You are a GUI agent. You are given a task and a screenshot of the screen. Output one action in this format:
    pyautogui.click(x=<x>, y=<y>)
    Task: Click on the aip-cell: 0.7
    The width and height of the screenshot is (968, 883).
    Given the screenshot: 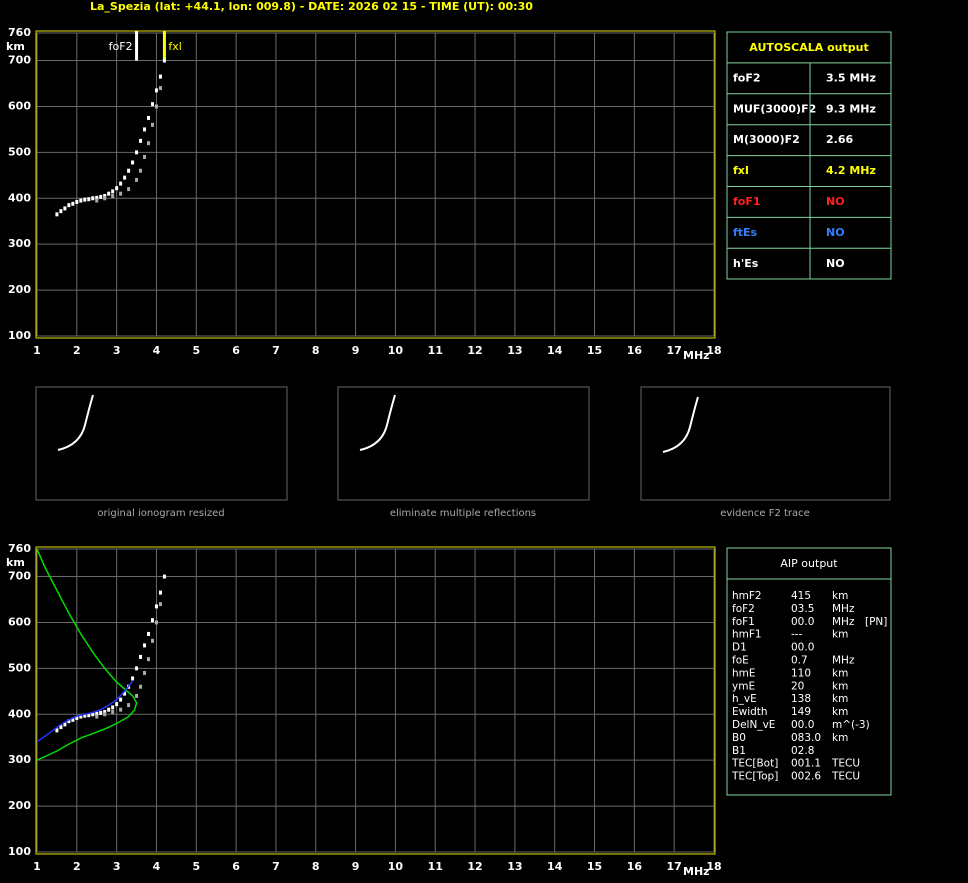 What is the action you would take?
    pyautogui.click(x=799, y=661)
    